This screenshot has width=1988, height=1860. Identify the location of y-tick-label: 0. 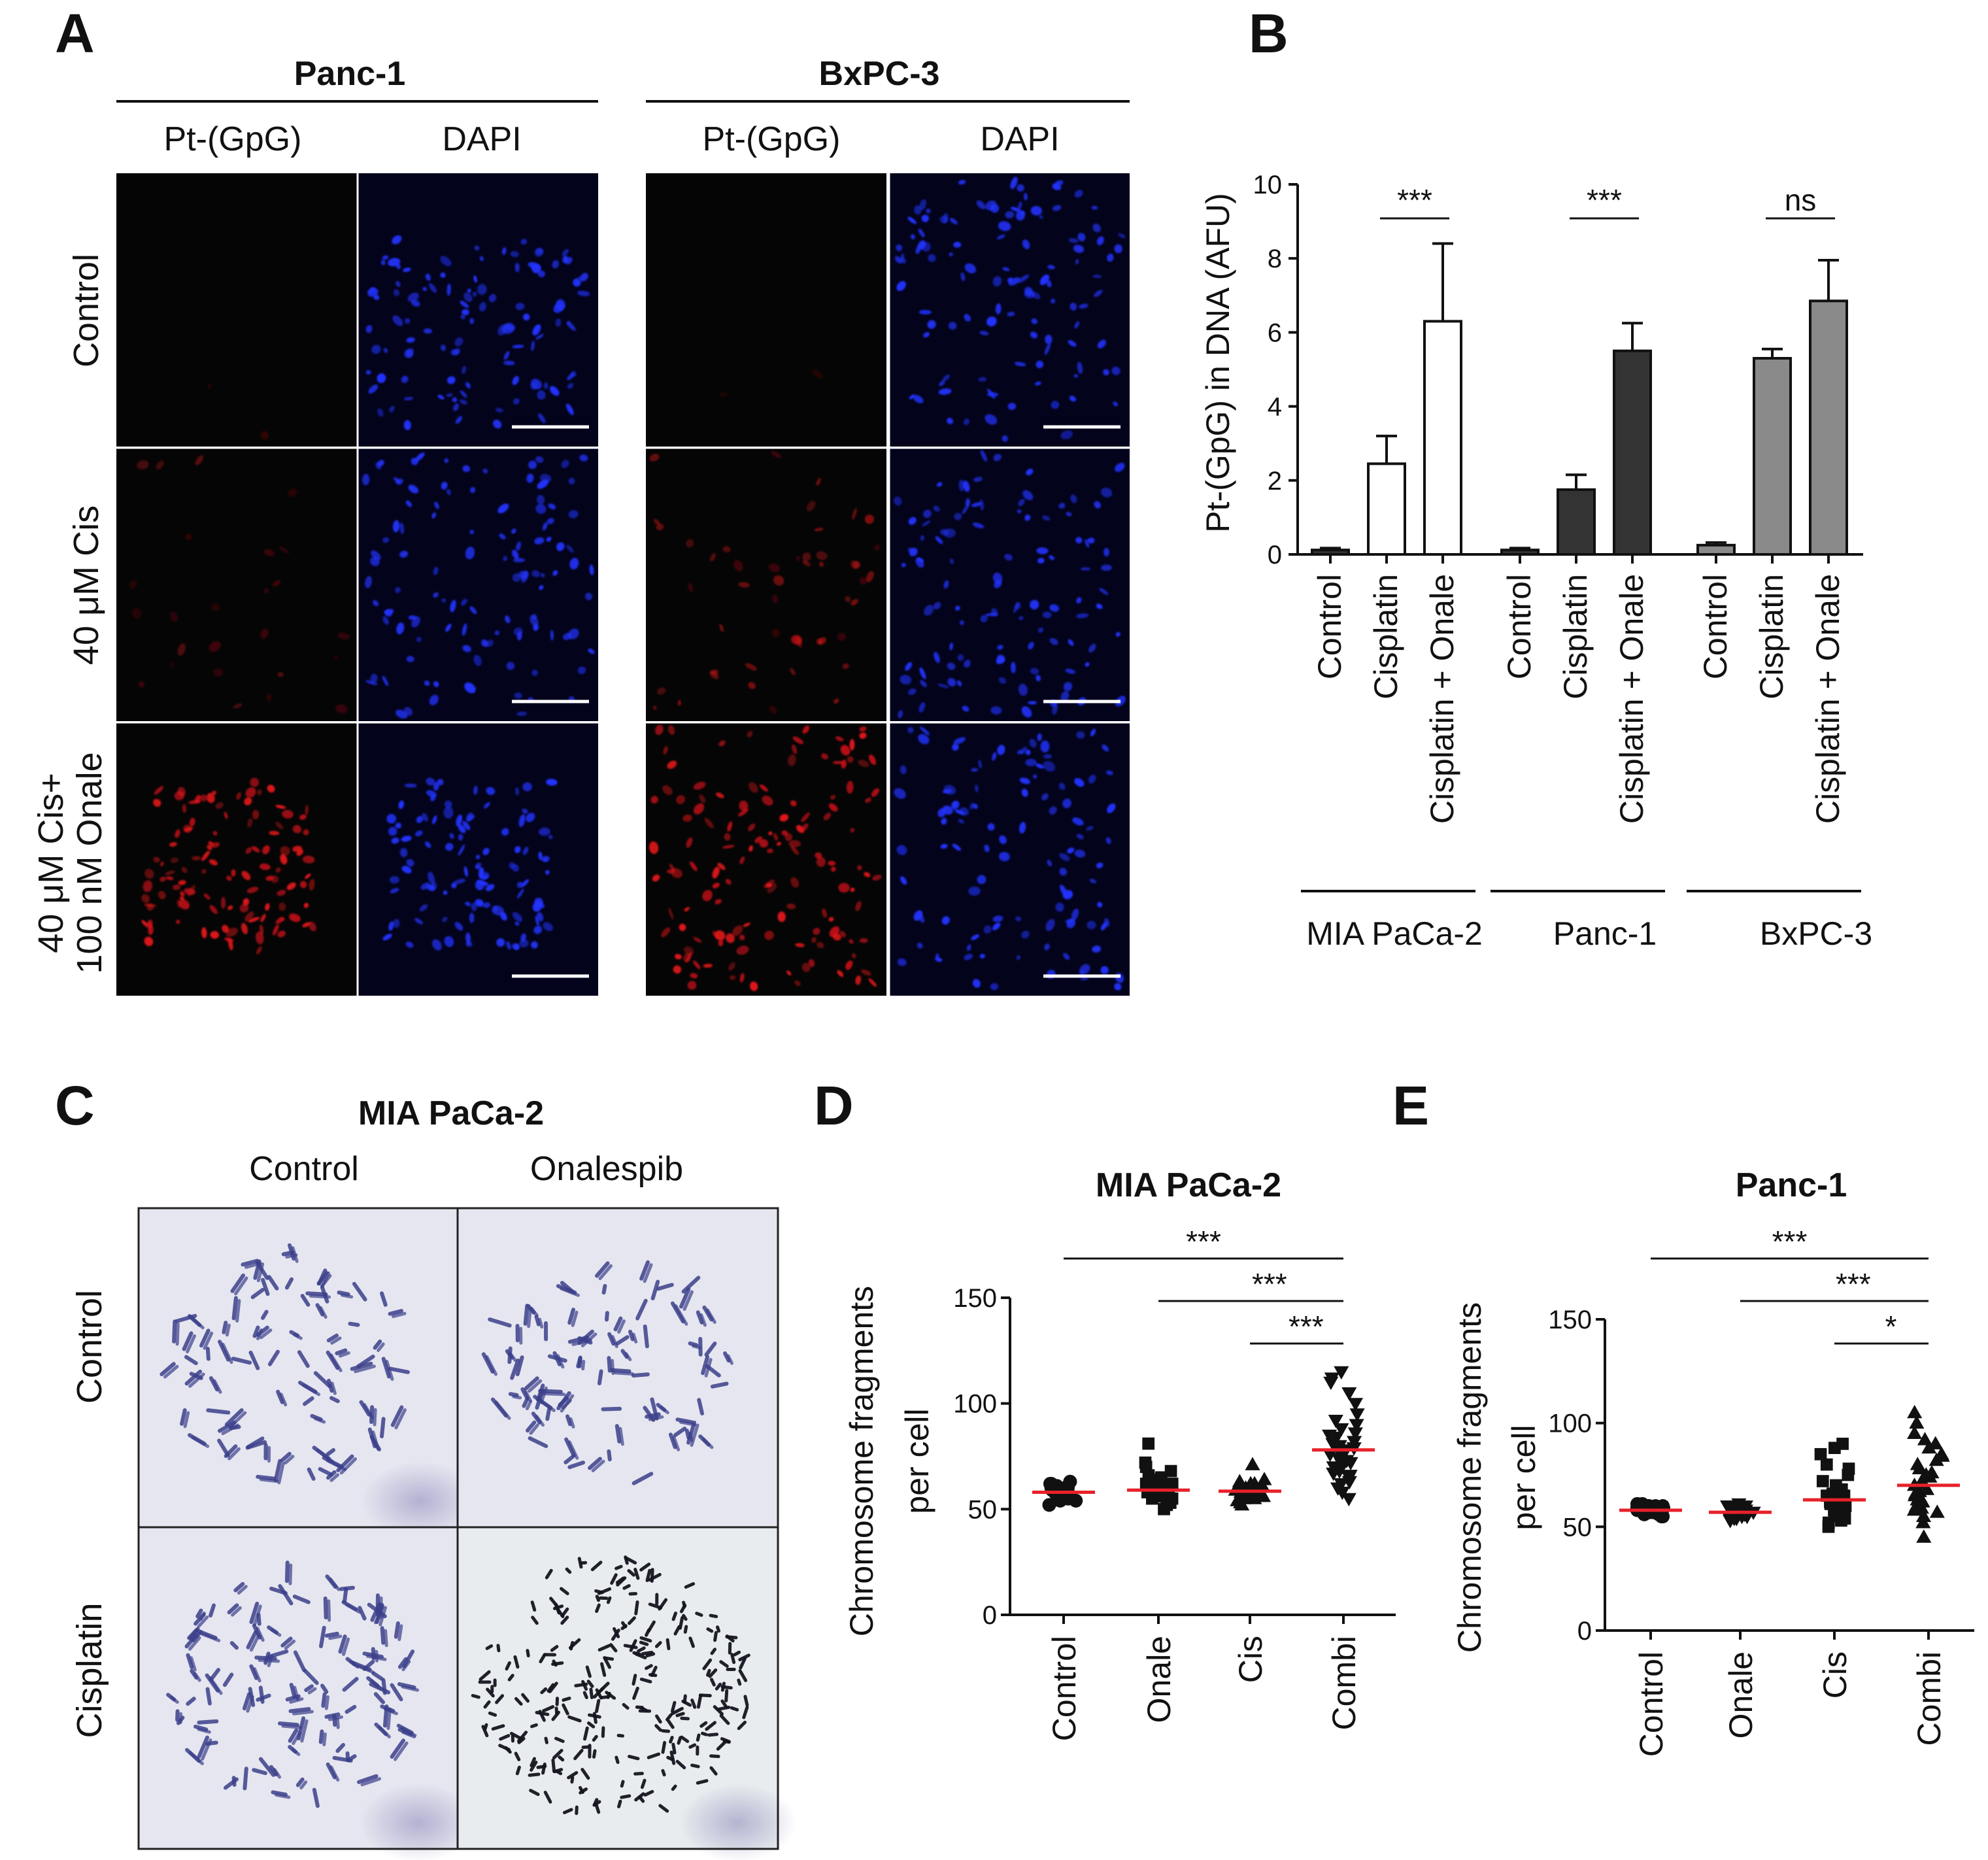
(1275, 555).